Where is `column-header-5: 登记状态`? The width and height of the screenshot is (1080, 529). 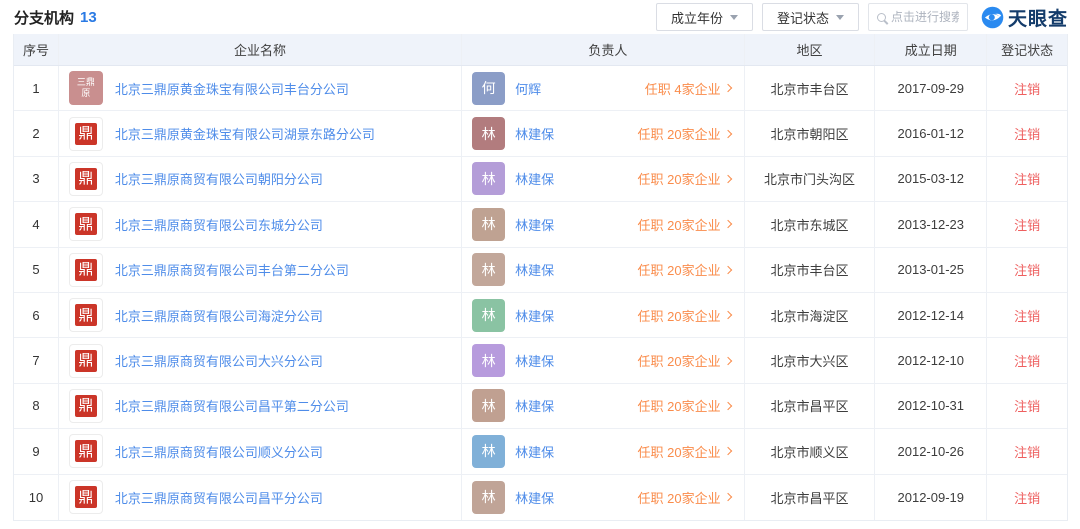
column-header-5: 登记状态 is located at coordinates (1027, 50).